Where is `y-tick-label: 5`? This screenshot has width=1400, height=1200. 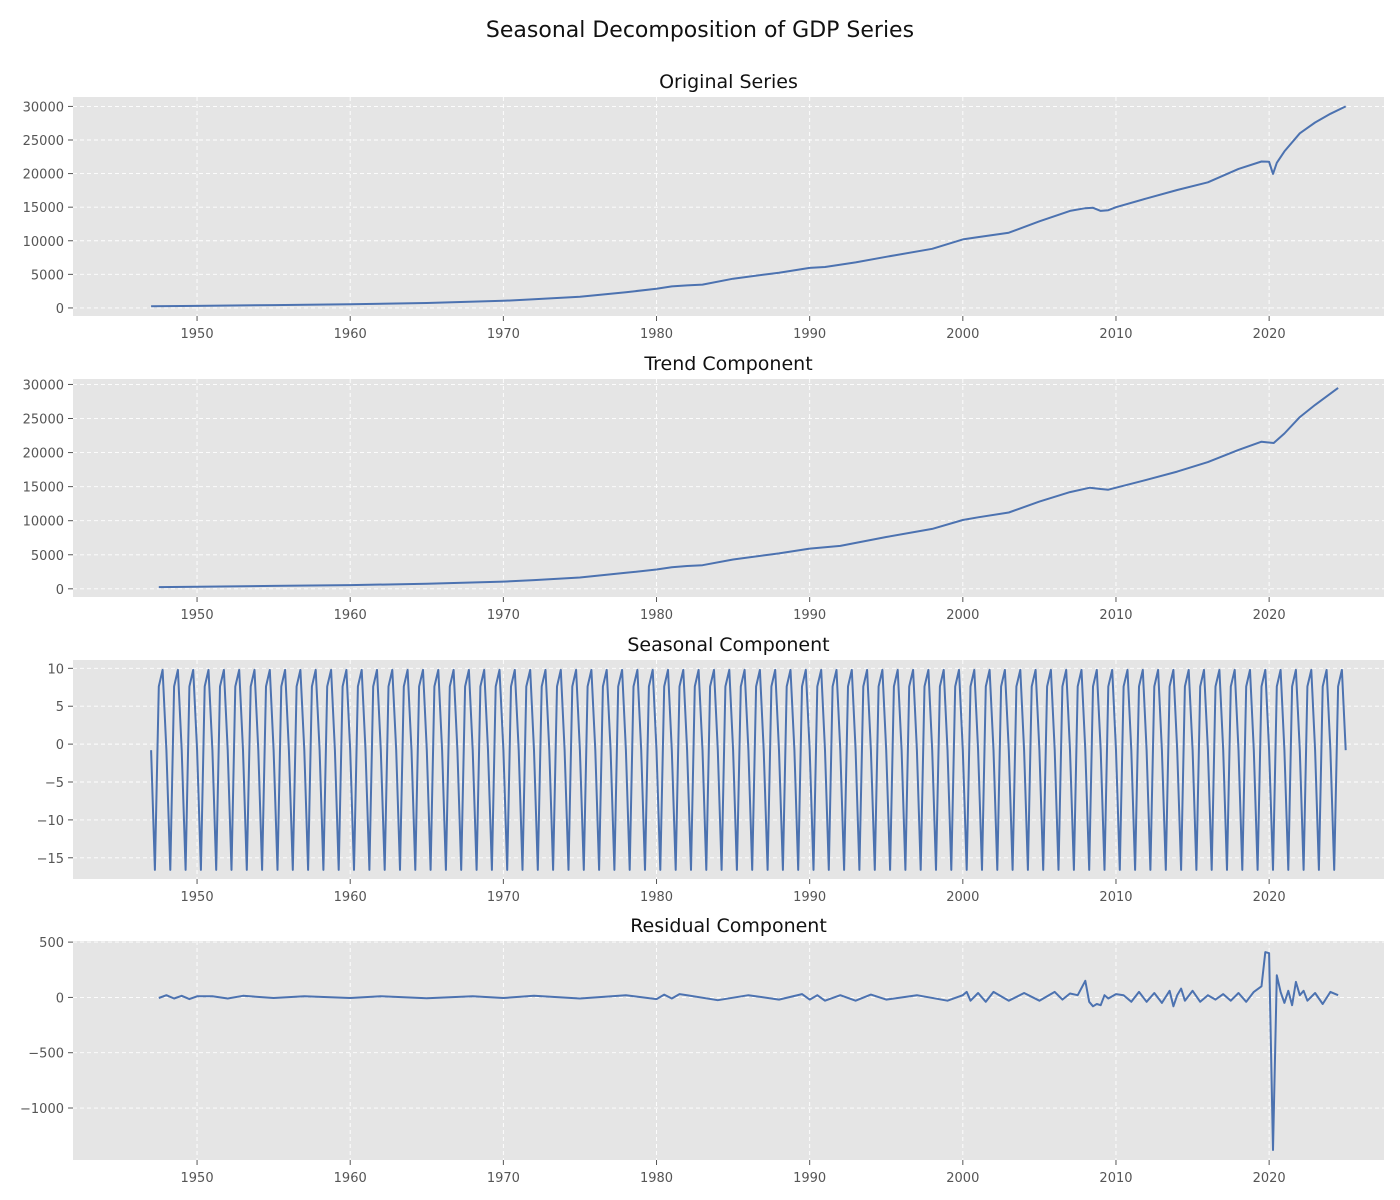
y-tick-label: 5 is located at coordinates (60, 707).